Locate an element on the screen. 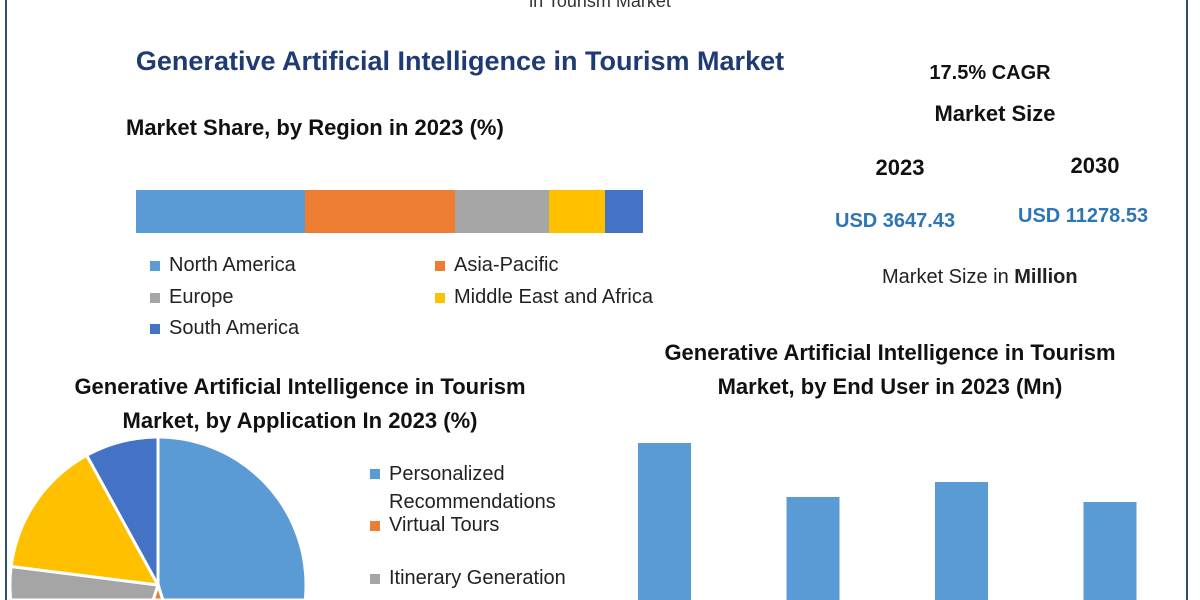 This screenshot has width=1200, height=600. legend-personalized: Personalized Recommendations is located at coordinates (480, 488).